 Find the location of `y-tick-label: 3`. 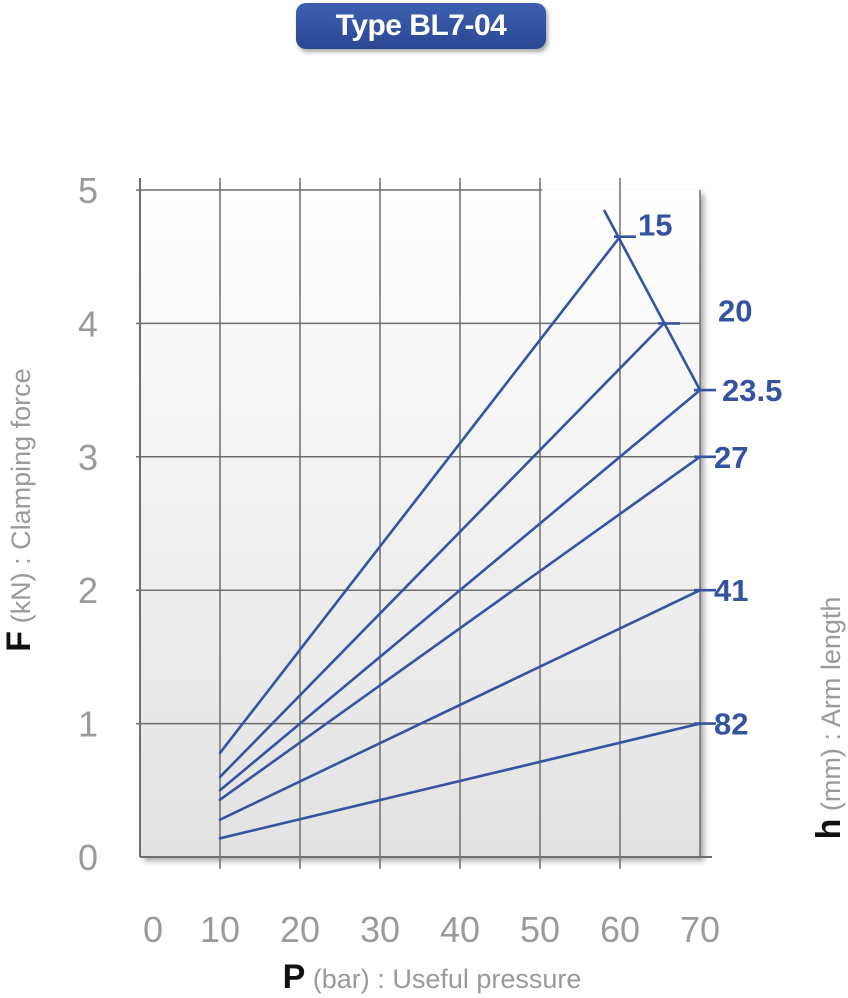

y-tick-label: 3 is located at coordinates (88, 457).